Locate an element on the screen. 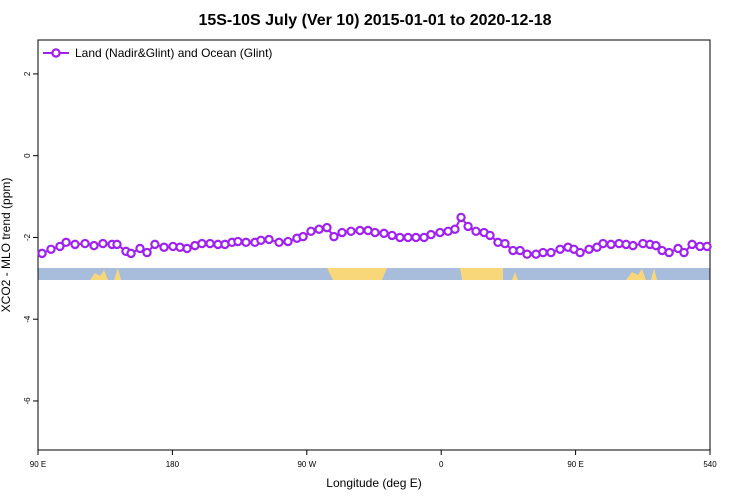  land-mask is located at coordinates (374, 274).